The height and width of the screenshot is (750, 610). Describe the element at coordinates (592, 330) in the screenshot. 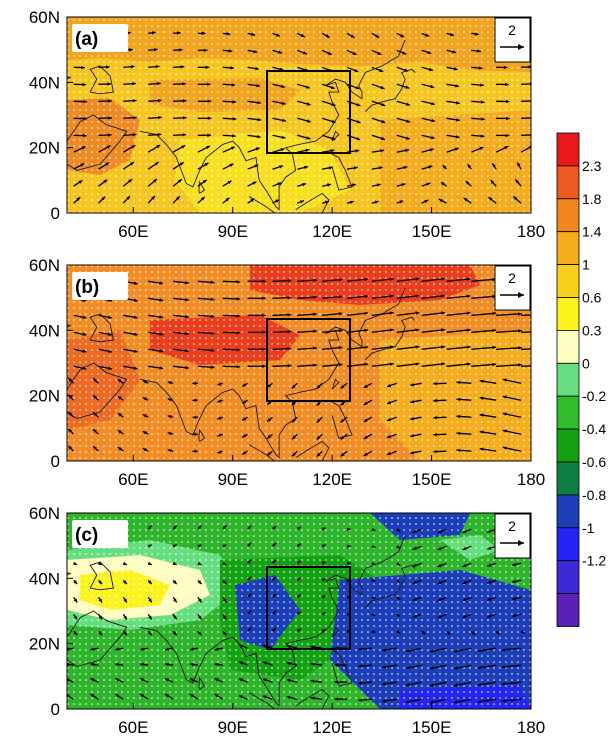

I see `colorbar-level-label: 0.3` at that location.